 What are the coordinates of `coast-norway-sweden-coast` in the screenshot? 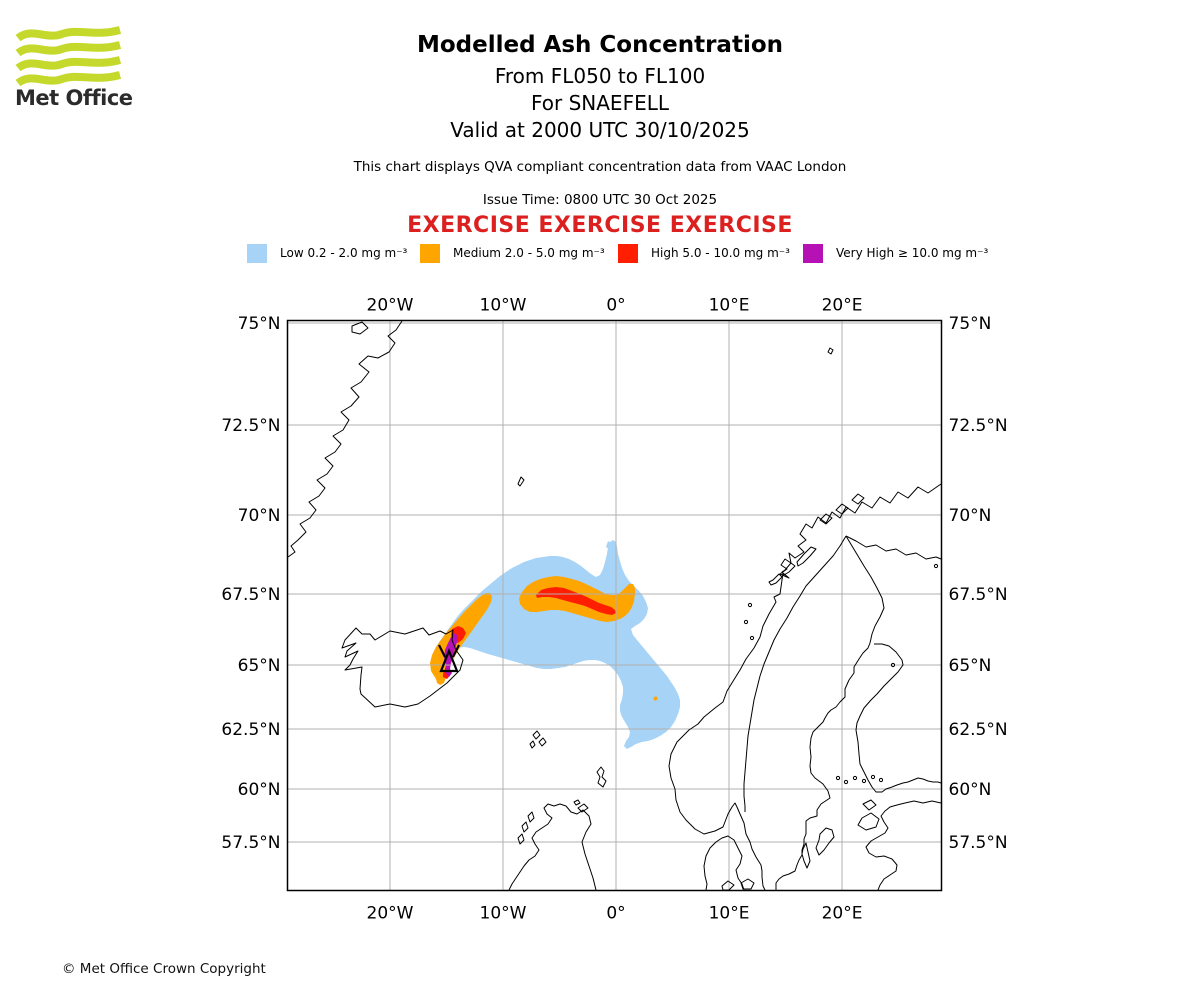 It's located at (805, 687).